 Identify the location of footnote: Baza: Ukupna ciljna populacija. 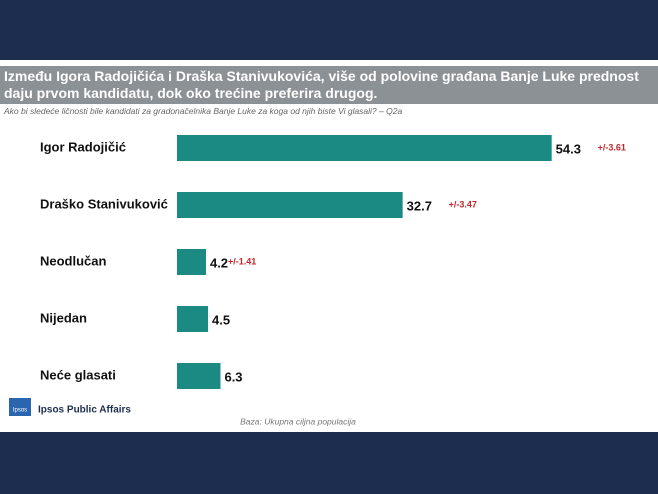
(298, 421).